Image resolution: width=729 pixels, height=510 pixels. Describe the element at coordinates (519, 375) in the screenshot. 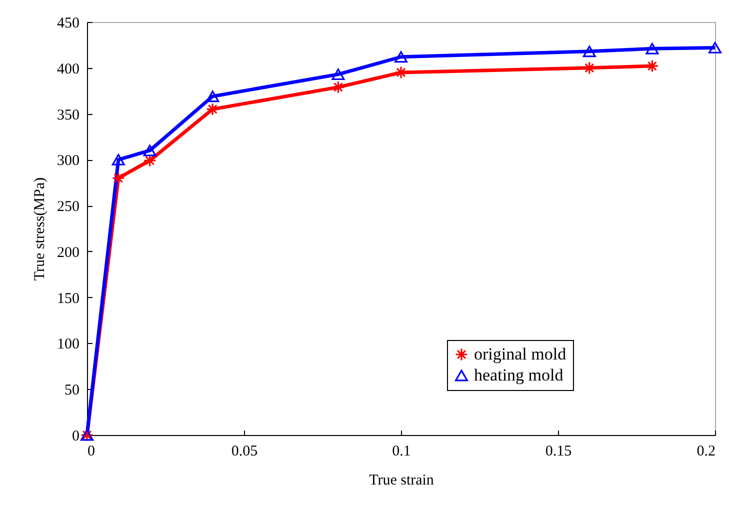

I see `legend-label: heating mold` at that location.